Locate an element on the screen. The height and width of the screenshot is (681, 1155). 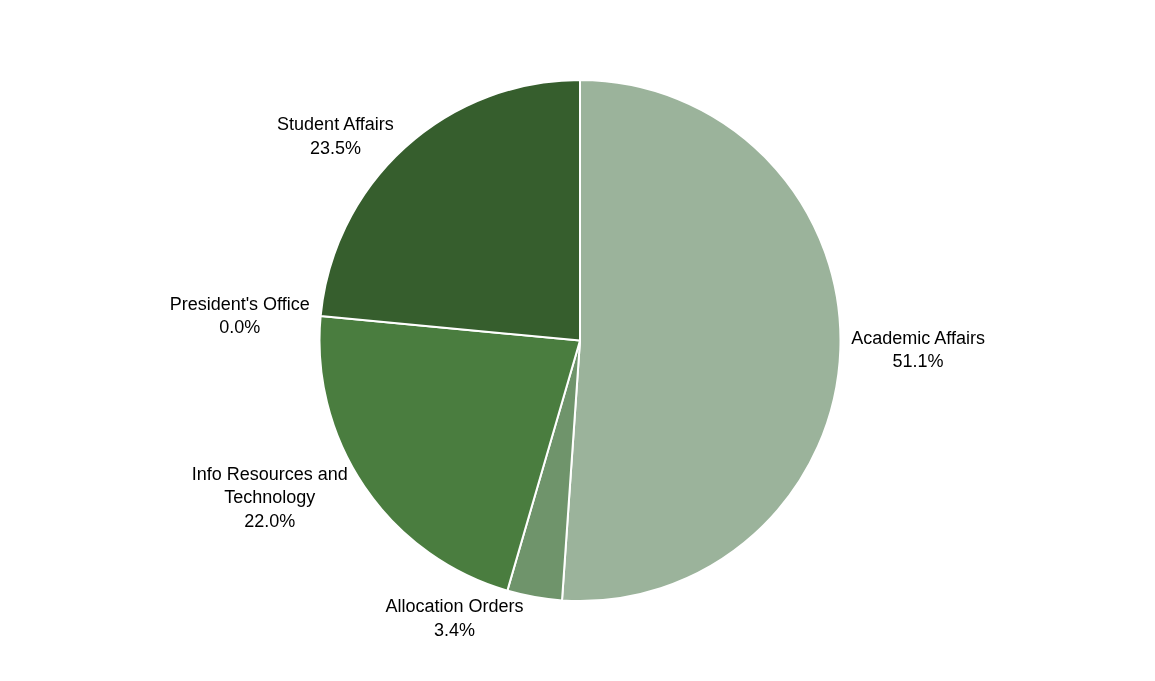
slice-label: Student Affairs is located at coordinates (335, 124).